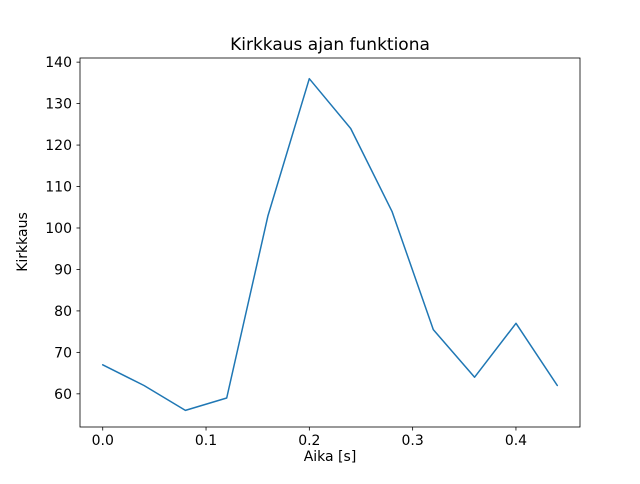 The image size is (640, 484). Describe the element at coordinates (23, 242) in the screenshot. I see `y-axis-label: Kirkkaus` at that location.